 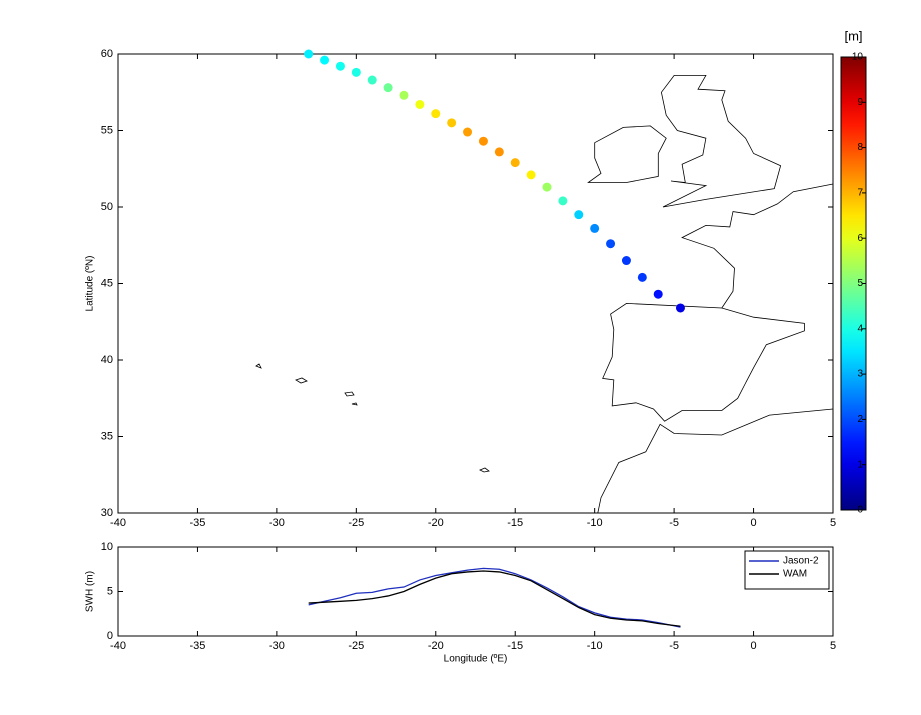 I want to click on y-tick-label: 60, so click(x=107, y=54).